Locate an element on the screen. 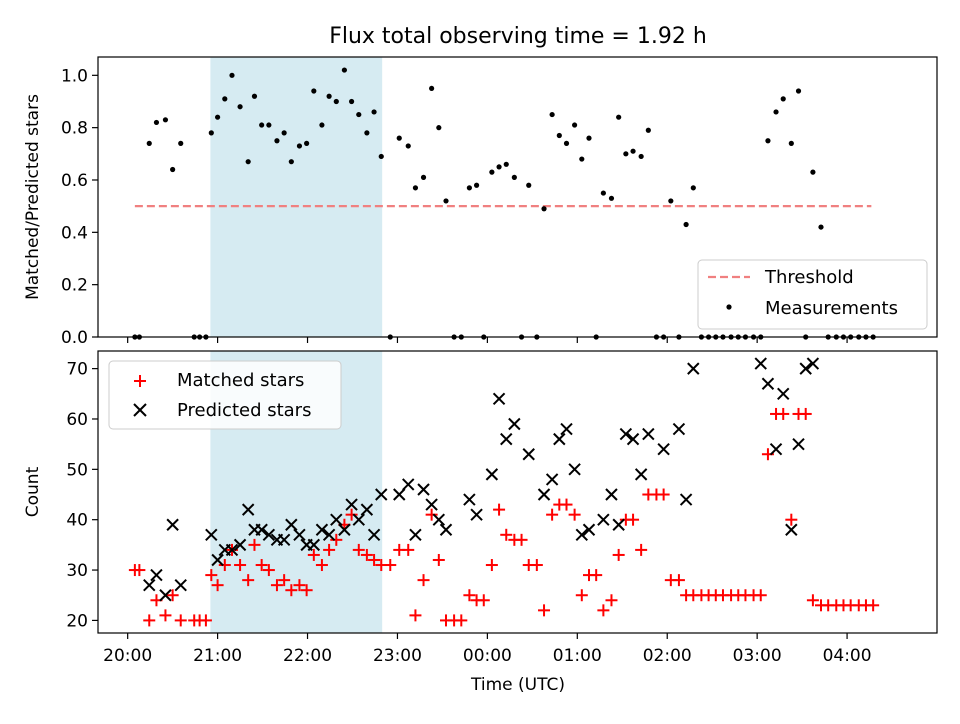 Image resolution: width=960 pixels, height=724 pixels. top-x-axis-ticks is located at coordinates (487, 340).